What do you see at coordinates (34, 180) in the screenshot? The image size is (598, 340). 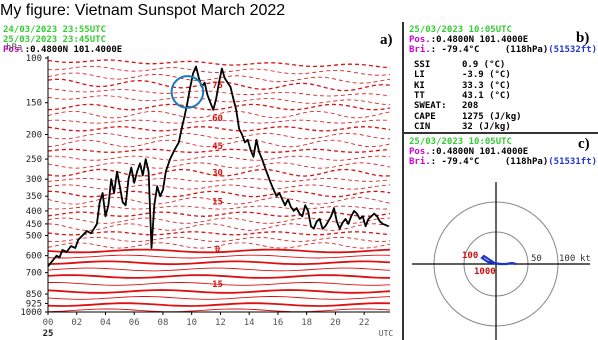 I see `y-tick-label: 300` at bounding box center [34, 180].